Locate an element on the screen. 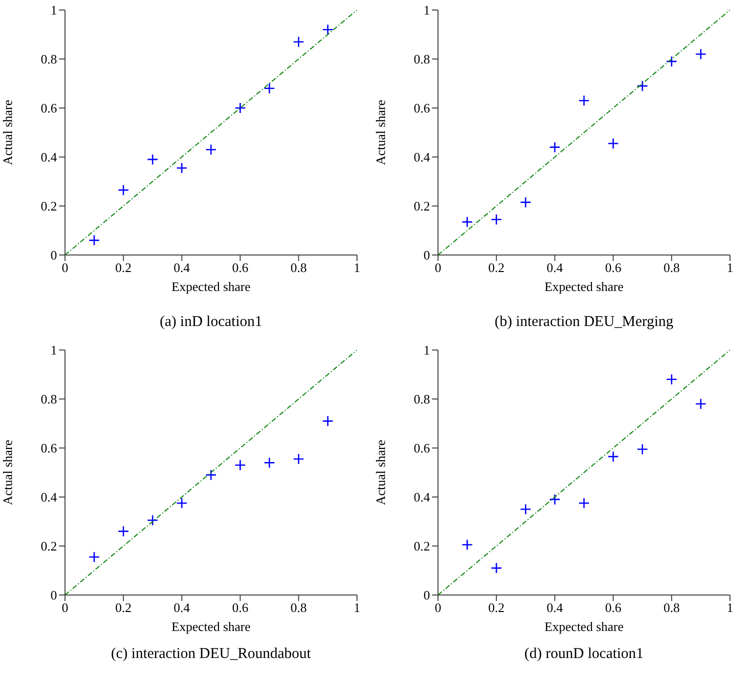  text: (c) interaction DEU_Roundabout is located at coordinates (211, 654).